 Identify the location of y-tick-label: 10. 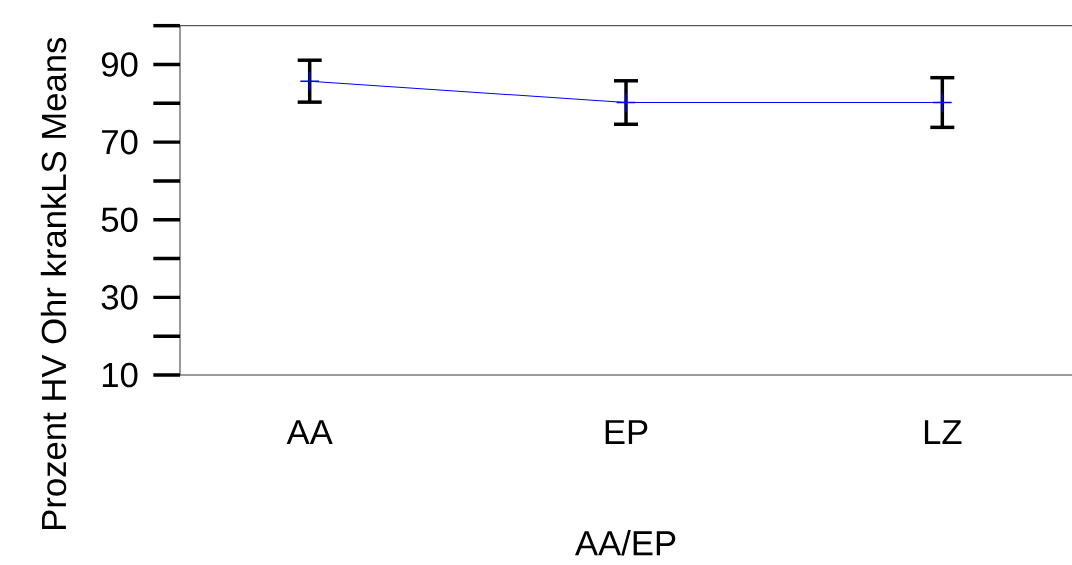
(120, 375).